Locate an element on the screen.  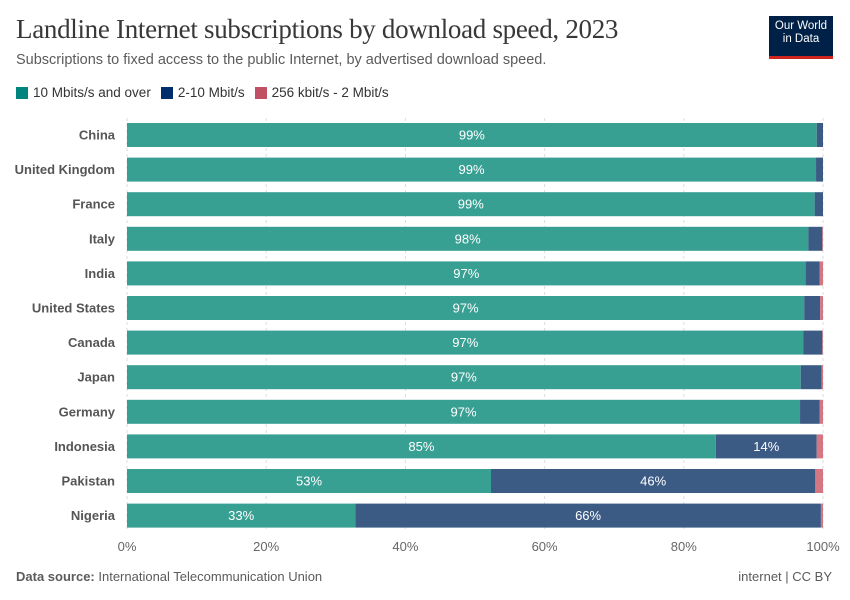
legend-label: 256 kbit/s - 2 Mbit/s is located at coordinates (330, 92).